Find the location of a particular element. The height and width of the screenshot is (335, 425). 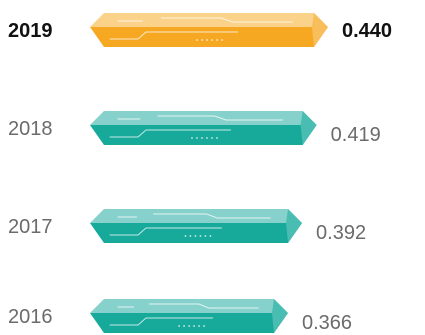

year-label-2017: 2017 is located at coordinates (30, 227).